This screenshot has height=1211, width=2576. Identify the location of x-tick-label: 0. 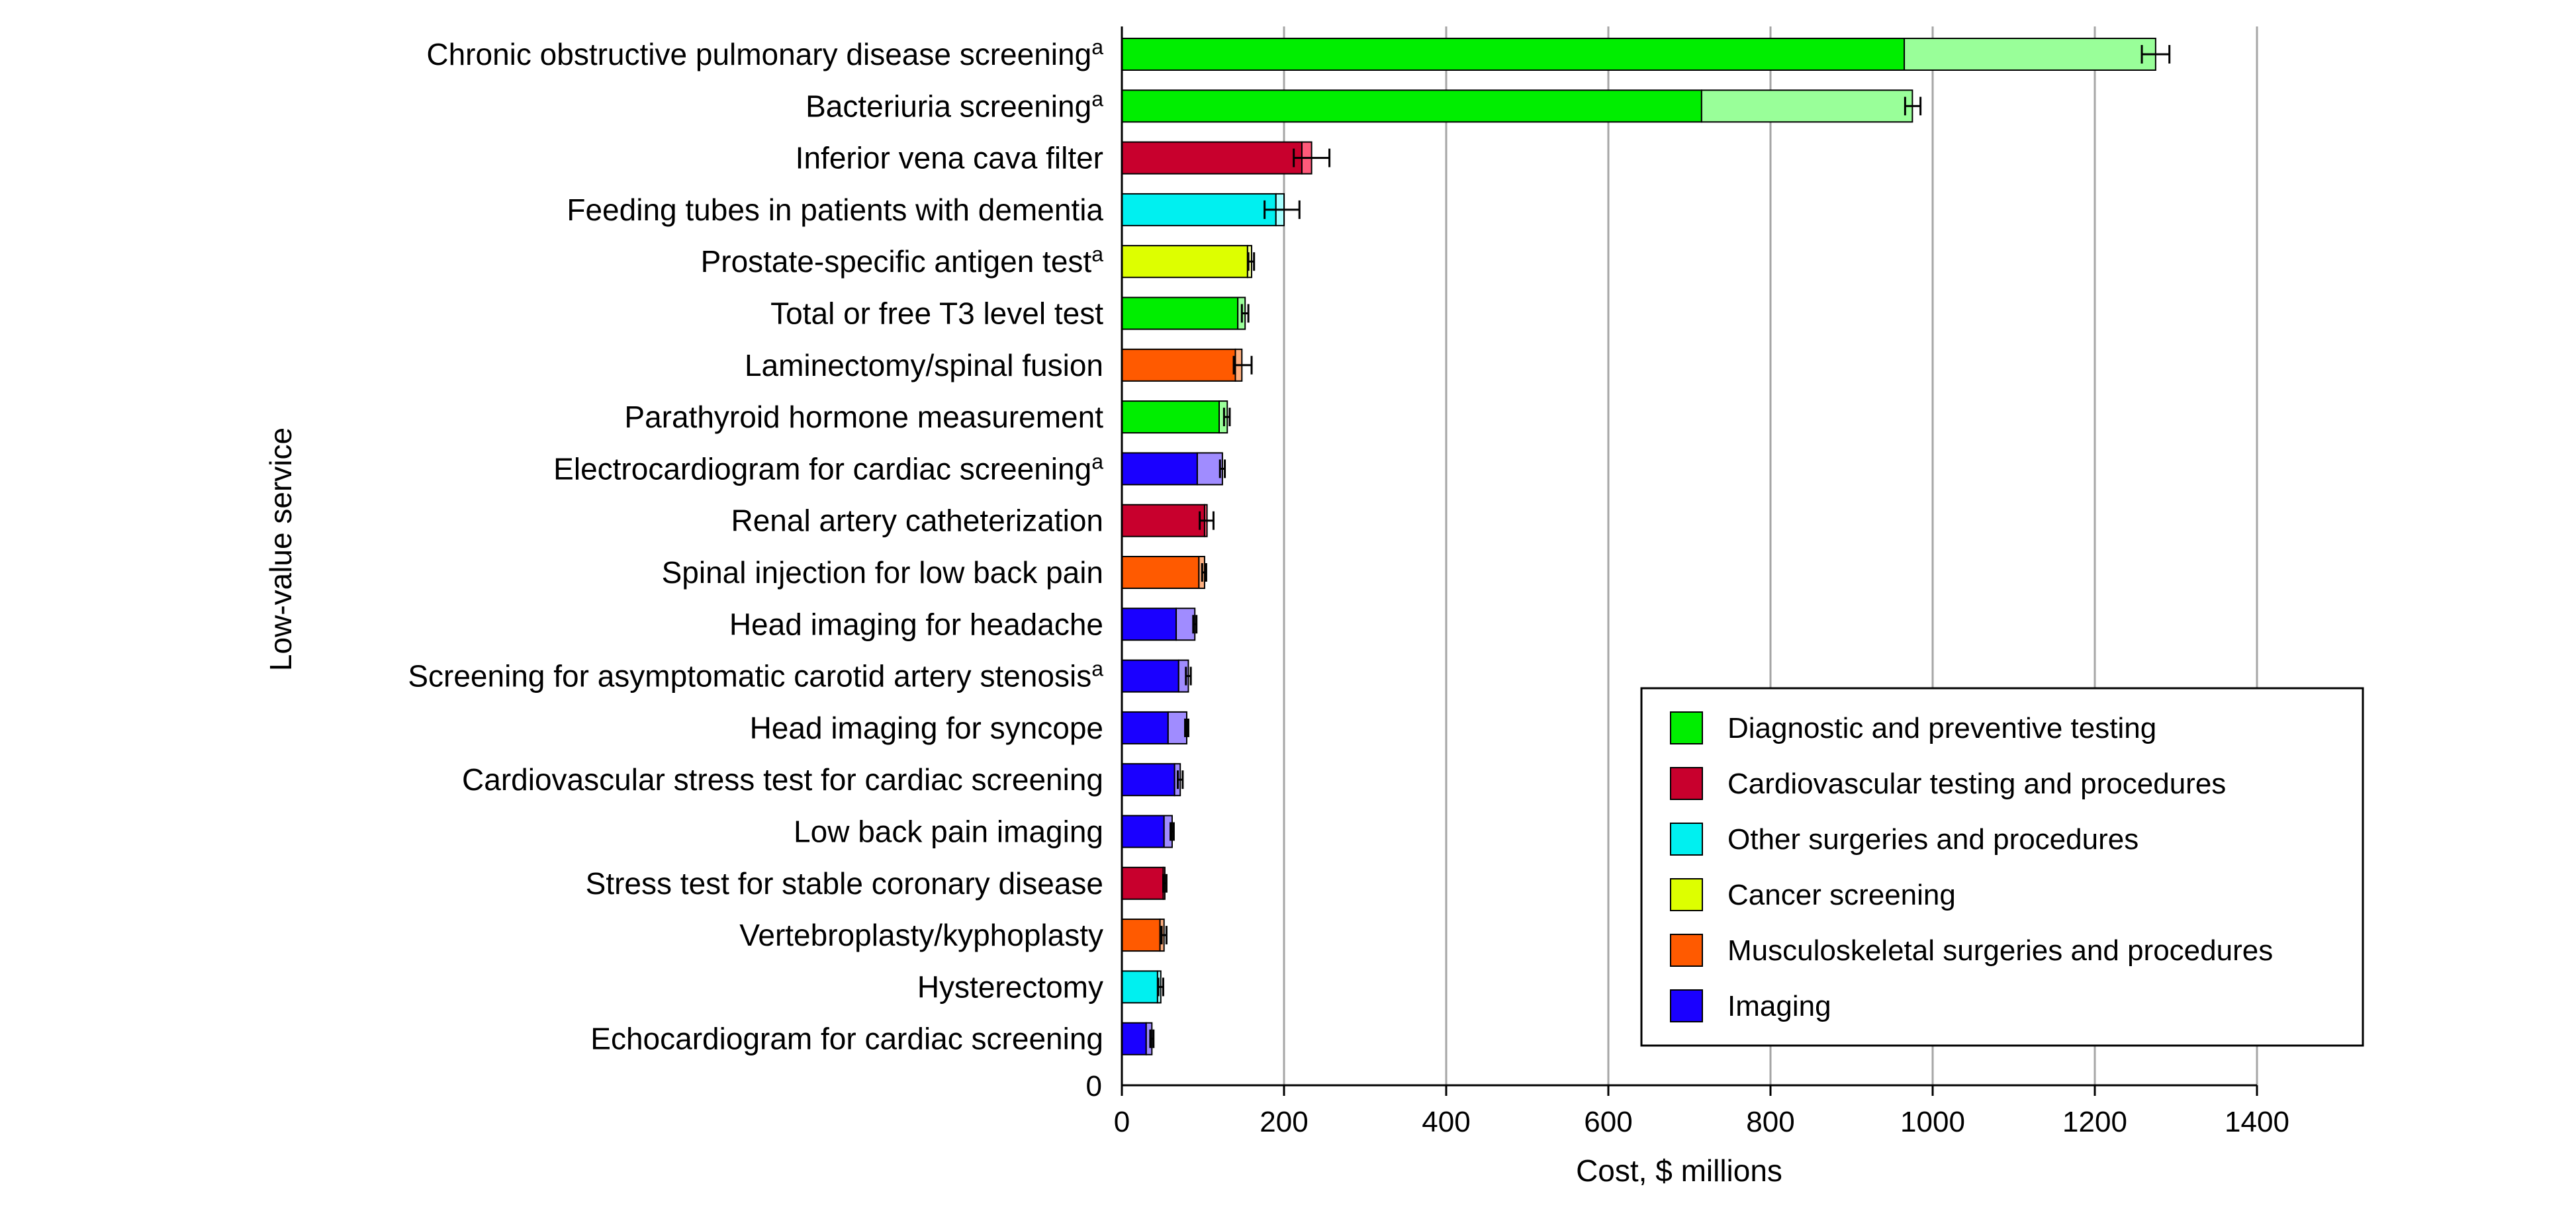
(1122, 1122).